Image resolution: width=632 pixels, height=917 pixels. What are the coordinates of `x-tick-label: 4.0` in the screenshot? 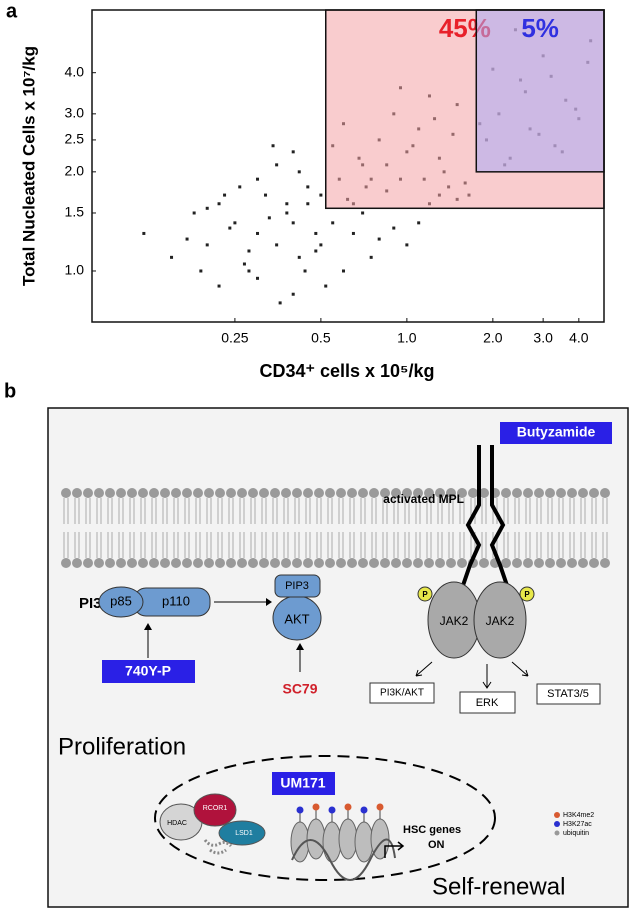 It's located at (579, 338).